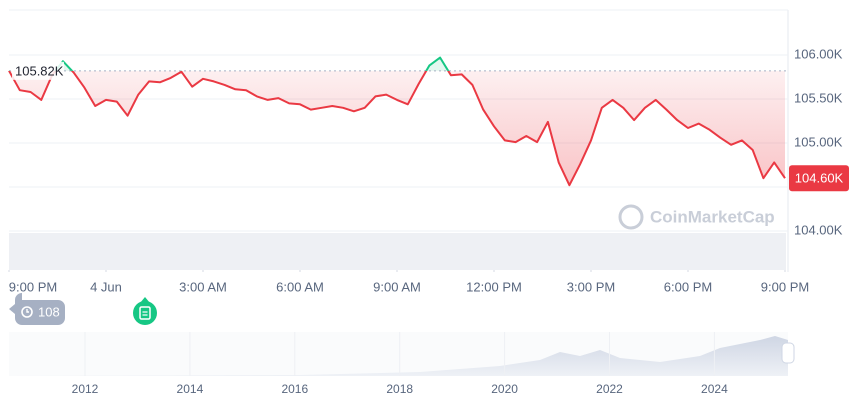  I want to click on navigator-year: 2022, so click(609, 389).